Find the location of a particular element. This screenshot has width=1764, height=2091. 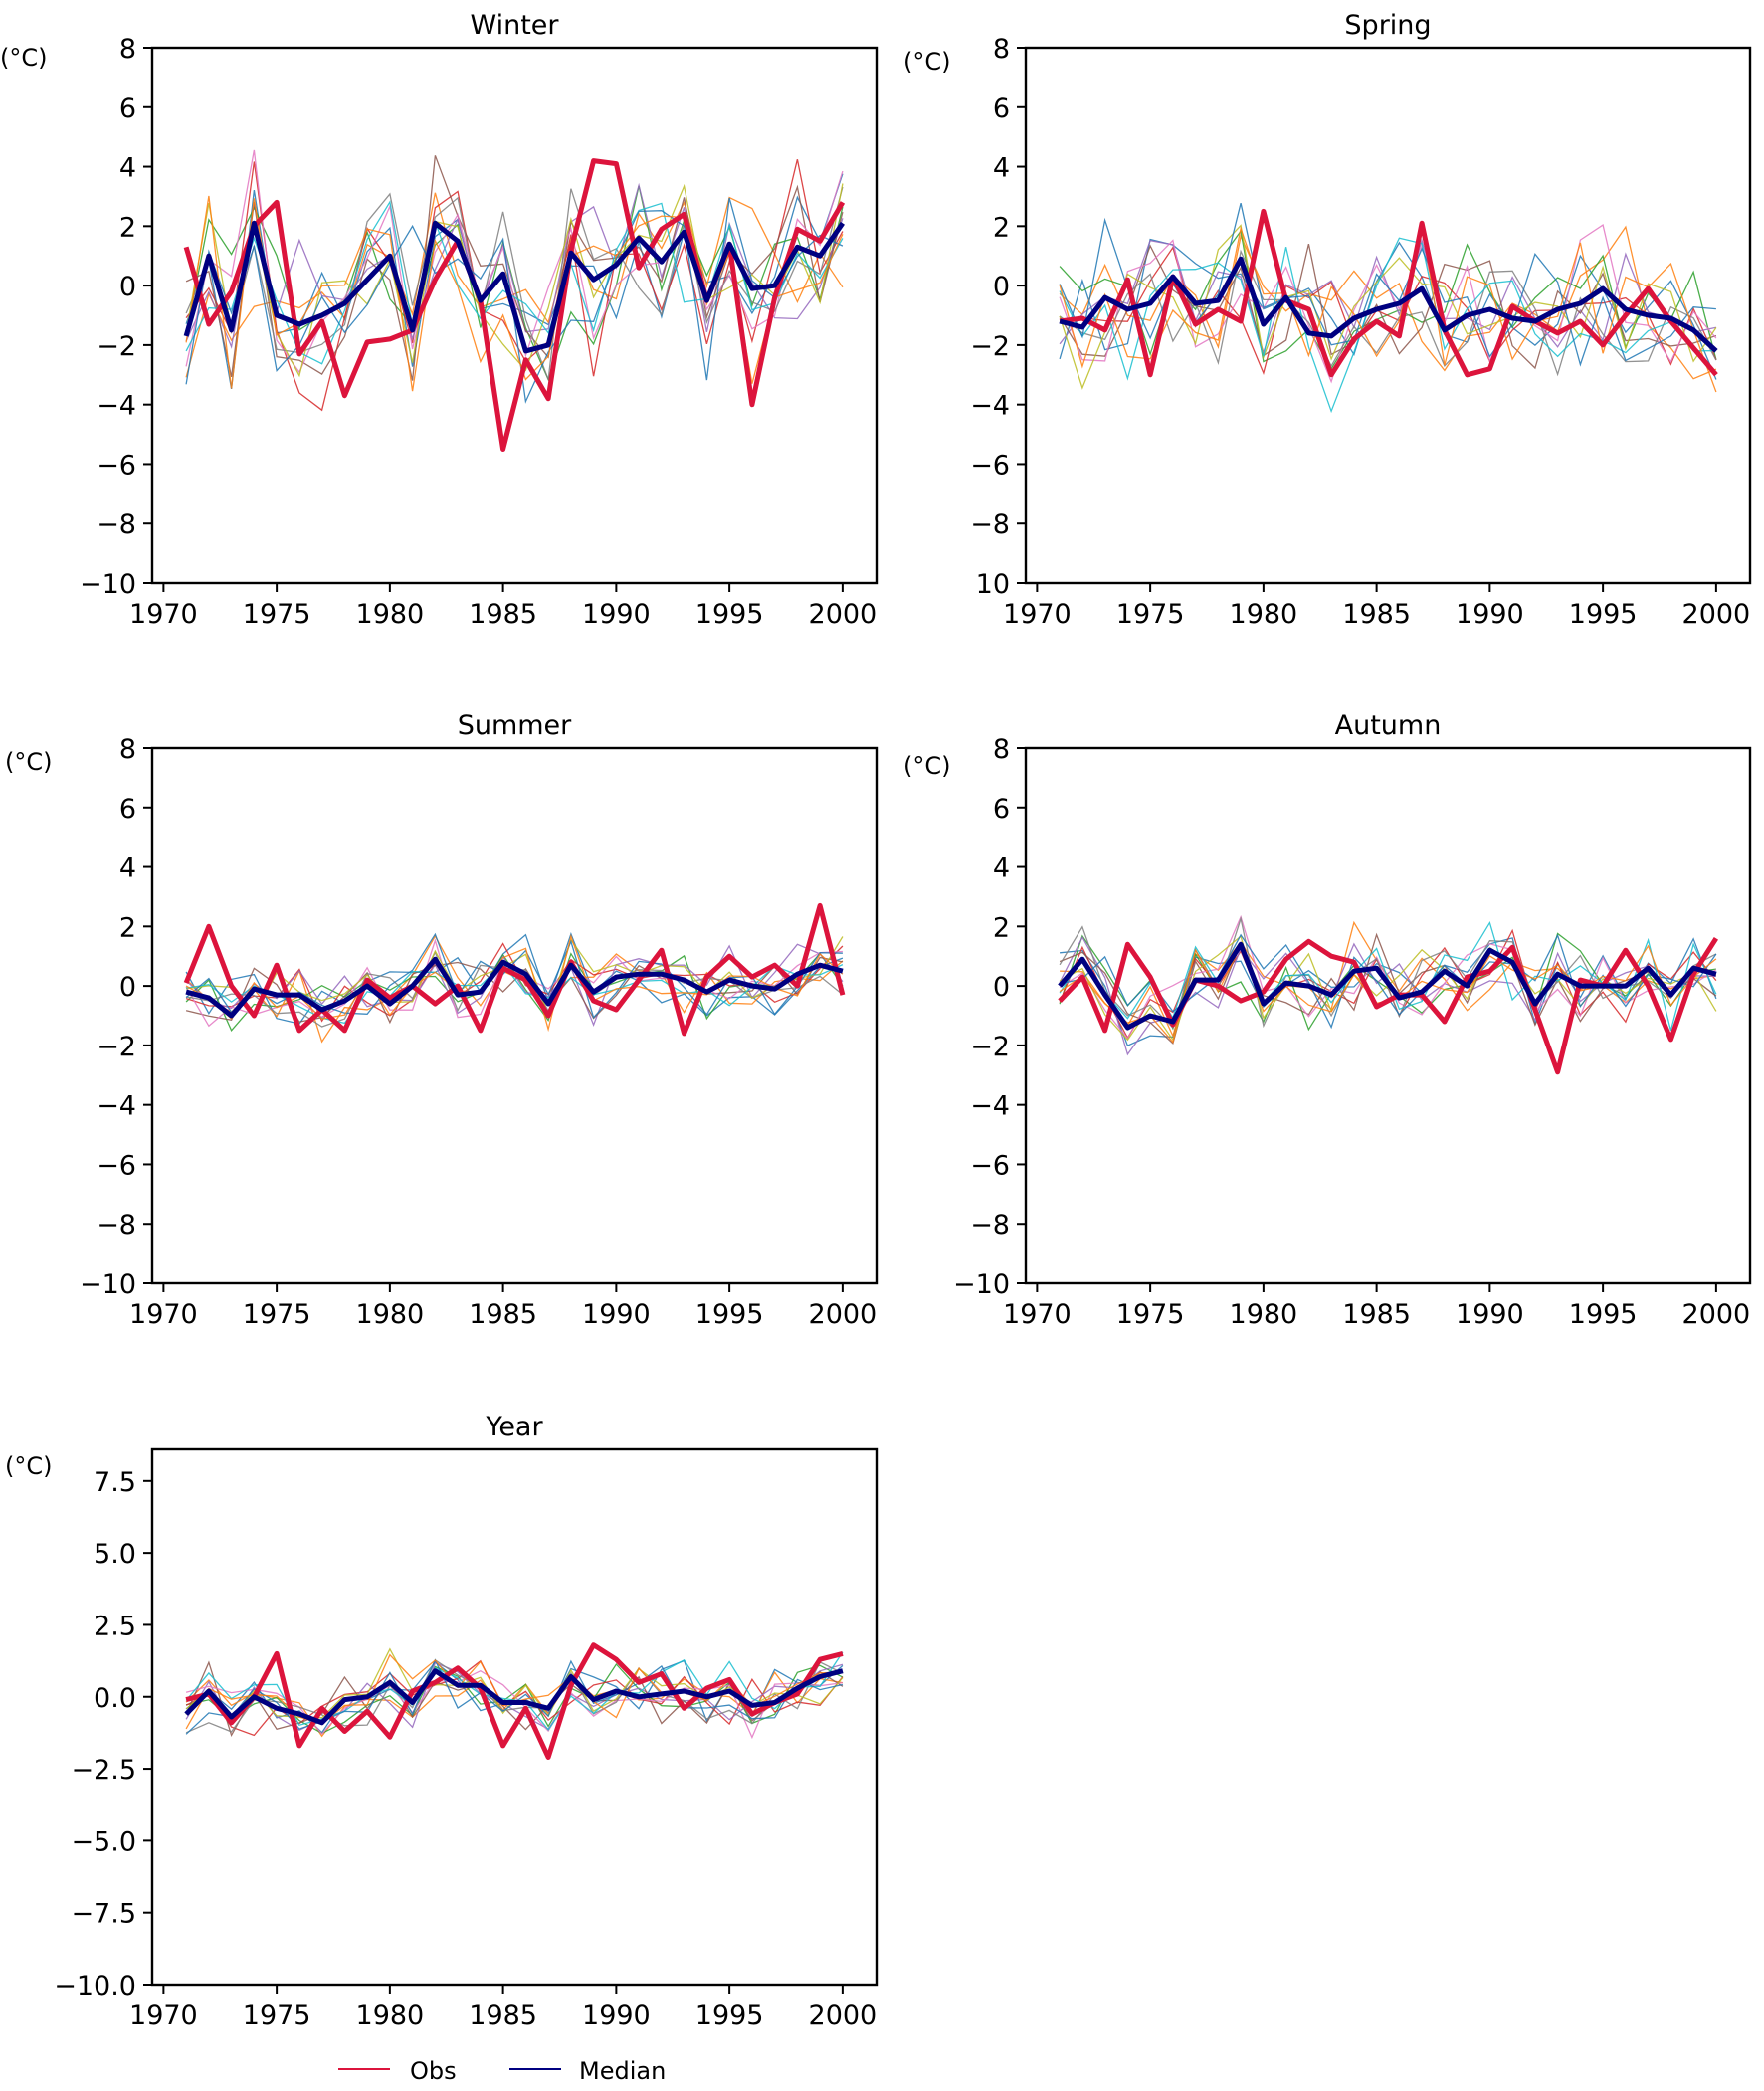

panel-title: Year is located at coordinates (514, 1427).